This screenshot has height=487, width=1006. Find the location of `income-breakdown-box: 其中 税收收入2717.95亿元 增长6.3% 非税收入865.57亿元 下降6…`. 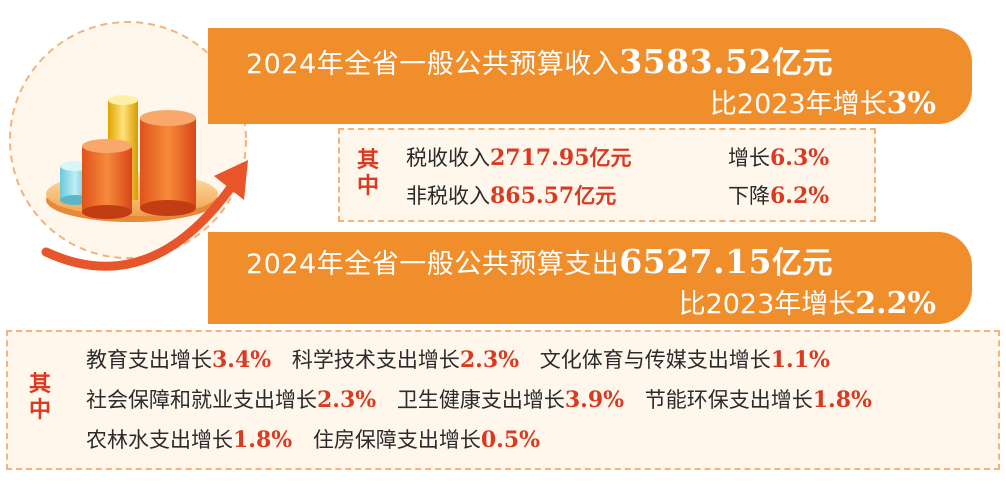

income-breakdown-box: 其中 税收收入2717.95亿元 增长6.3% 非税收入865.57亿元 下降6… is located at coordinates (607, 175).